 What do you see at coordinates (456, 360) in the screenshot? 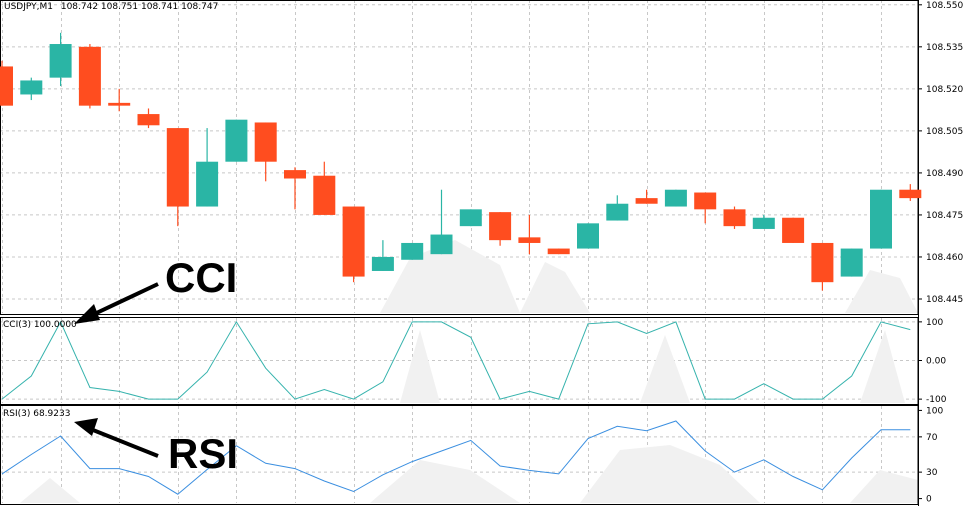
I see `cci-line` at bounding box center [456, 360].